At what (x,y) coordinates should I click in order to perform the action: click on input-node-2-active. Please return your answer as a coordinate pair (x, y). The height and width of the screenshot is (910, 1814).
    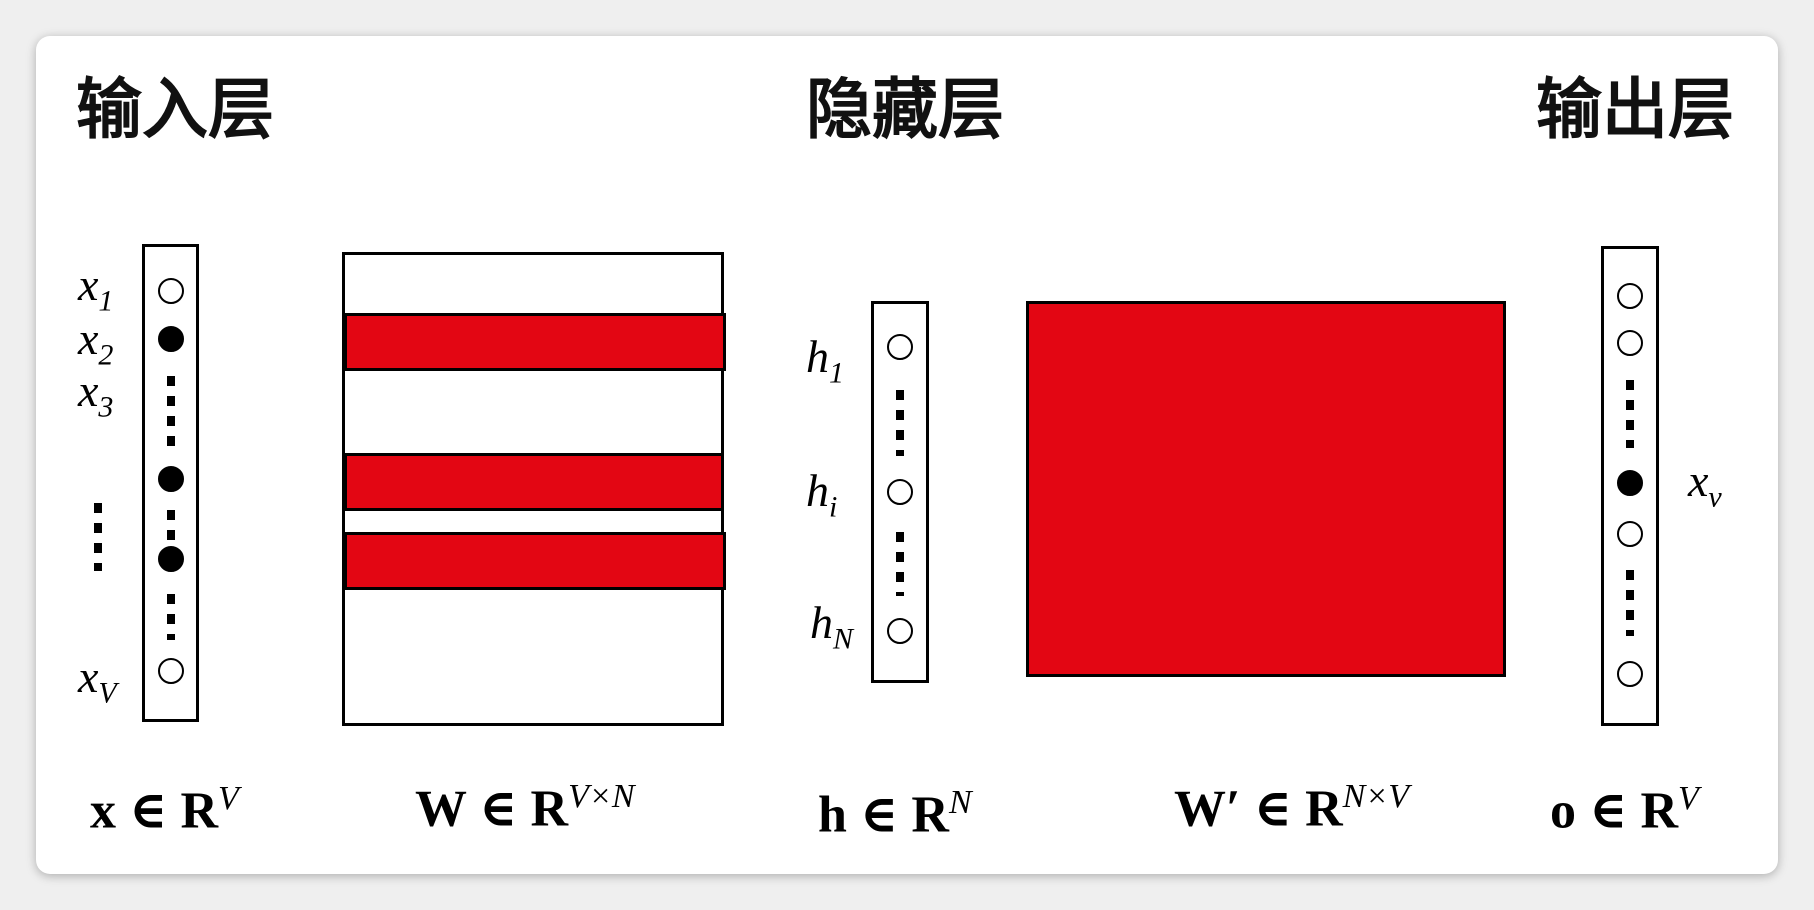
    Looking at the image, I should click on (171, 339).